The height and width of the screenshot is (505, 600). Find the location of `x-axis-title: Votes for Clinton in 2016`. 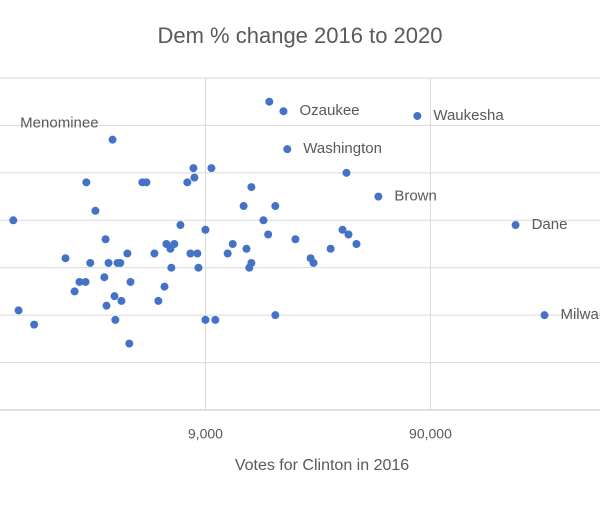

x-axis-title: Votes for Clinton in 2016 is located at coordinates (322, 465).